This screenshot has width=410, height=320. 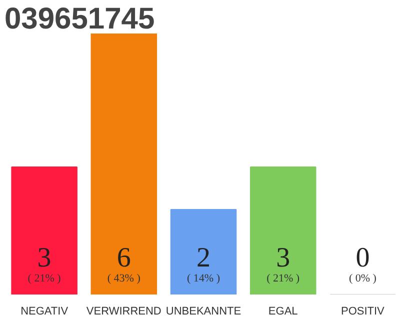 What do you see at coordinates (124, 312) in the screenshot?
I see `x-tick-label: VERWIRREND` at bounding box center [124, 312].